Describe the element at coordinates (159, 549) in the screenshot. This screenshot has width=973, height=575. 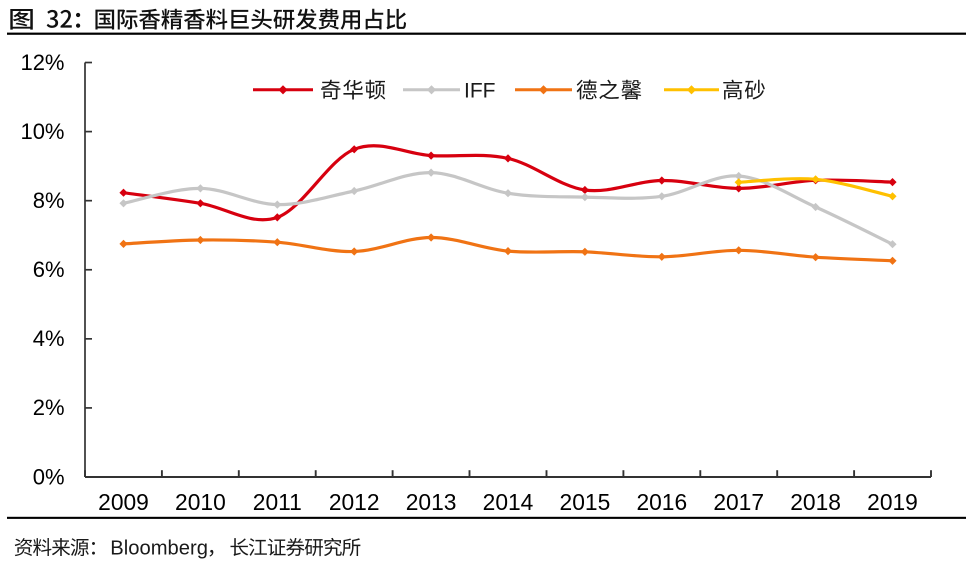
I see `svg-text: Bloomberg` at that location.